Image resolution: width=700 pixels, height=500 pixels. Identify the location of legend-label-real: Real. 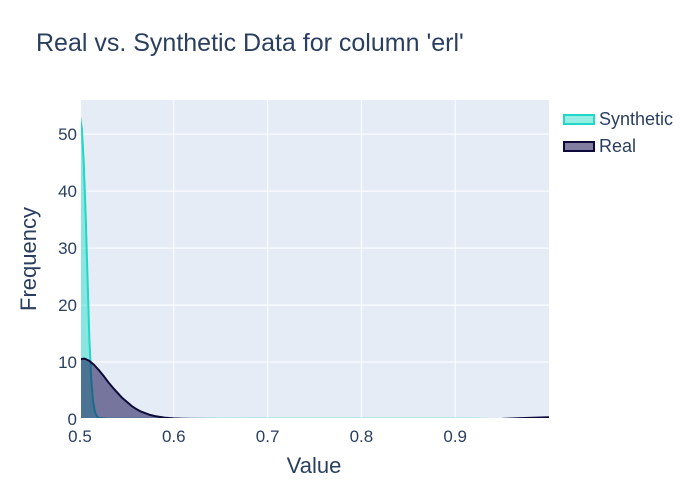
(617, 146).